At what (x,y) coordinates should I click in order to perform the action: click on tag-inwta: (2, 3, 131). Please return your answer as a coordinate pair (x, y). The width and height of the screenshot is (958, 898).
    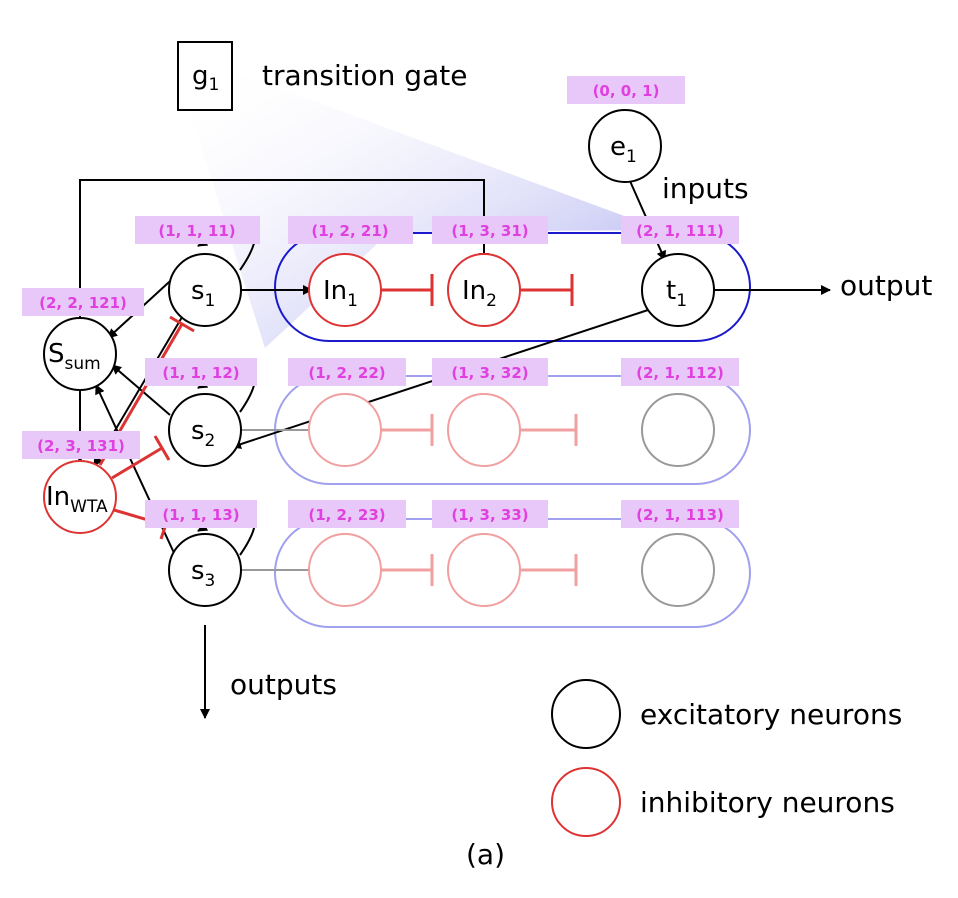
    Looking at the image, I should click on (81, 446).